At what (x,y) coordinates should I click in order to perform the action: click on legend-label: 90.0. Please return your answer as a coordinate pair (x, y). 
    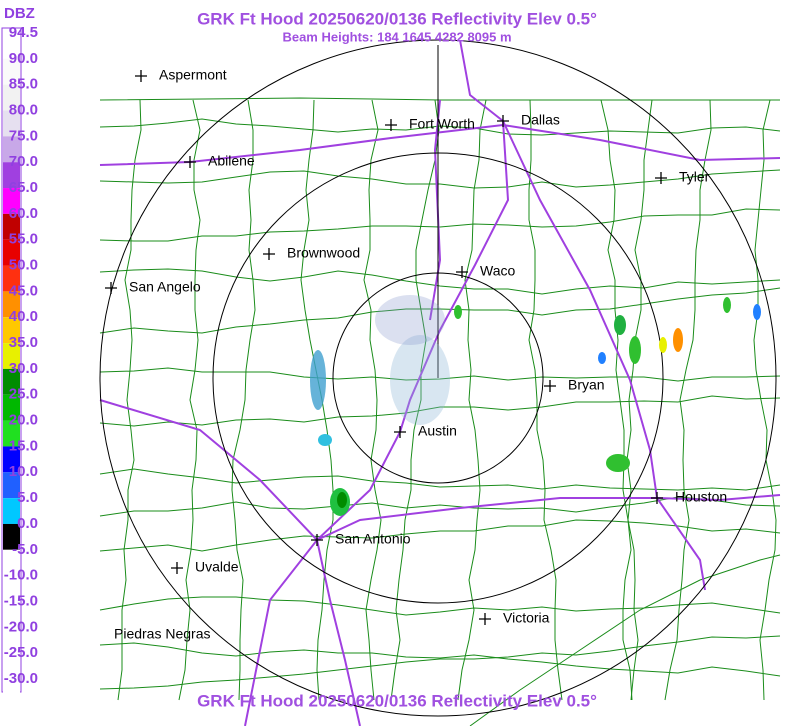
    Looking at the image, I should click on (23, 58).